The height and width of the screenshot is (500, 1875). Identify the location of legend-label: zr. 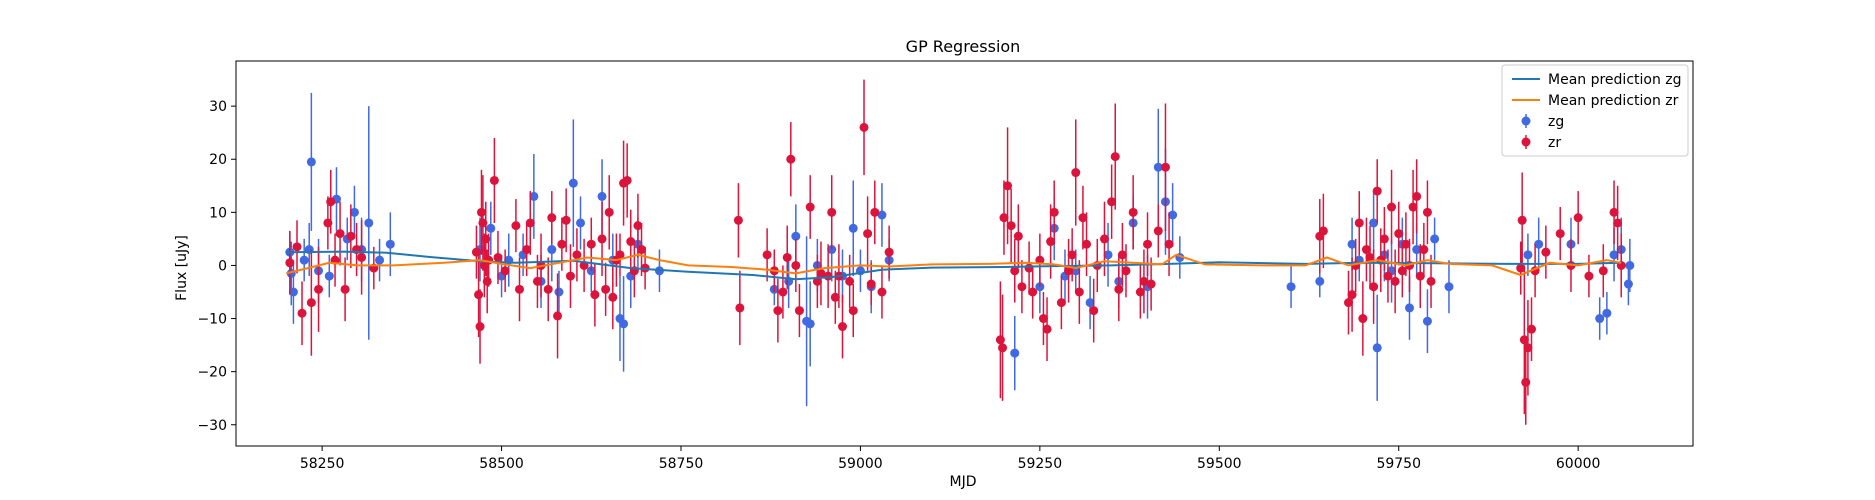
(1554, 143).